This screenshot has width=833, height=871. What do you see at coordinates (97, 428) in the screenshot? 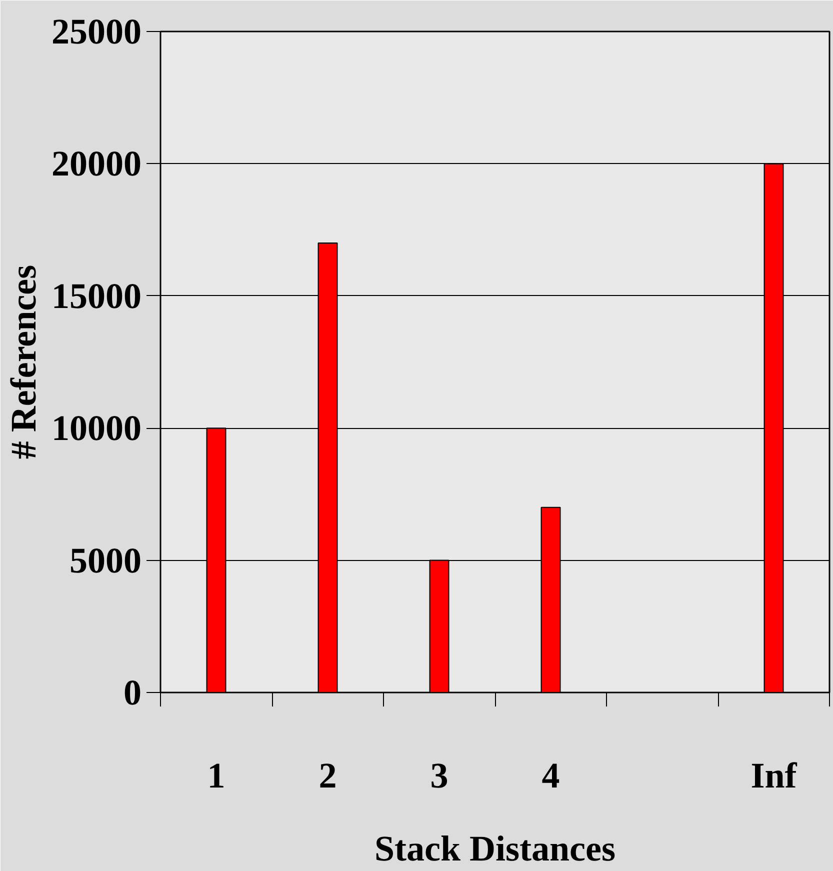
I see `y-tick-label: 10000` at bounding box center [97, 428].